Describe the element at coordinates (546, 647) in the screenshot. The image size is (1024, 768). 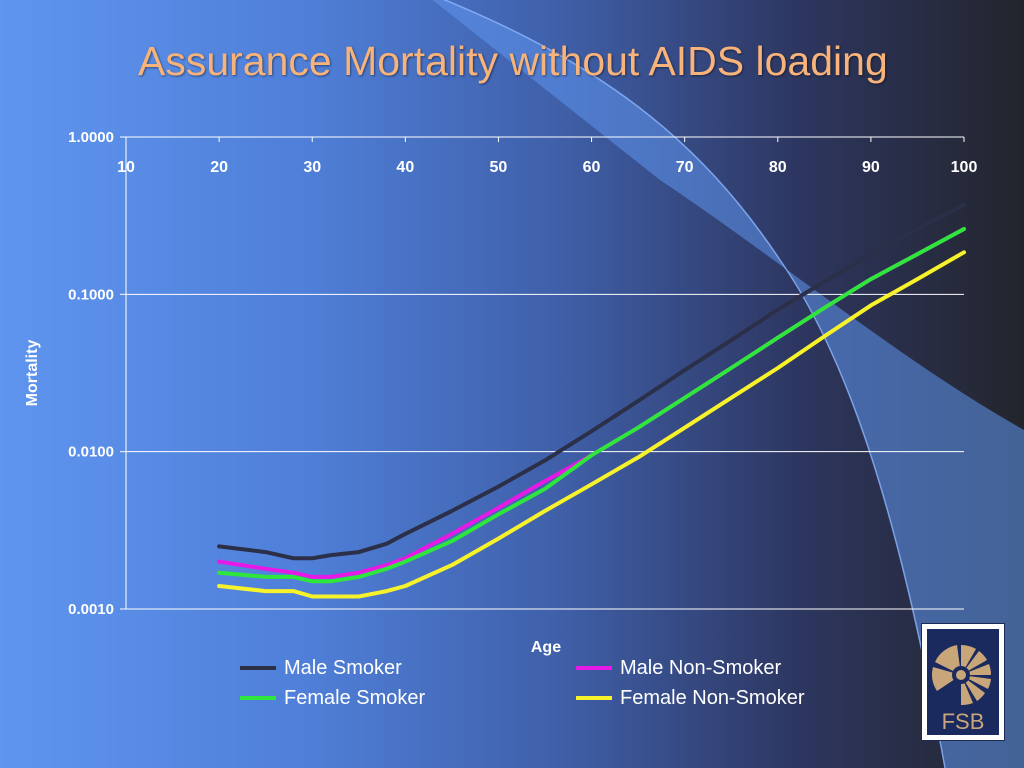
I see `x-axis-label: Age` at that location.